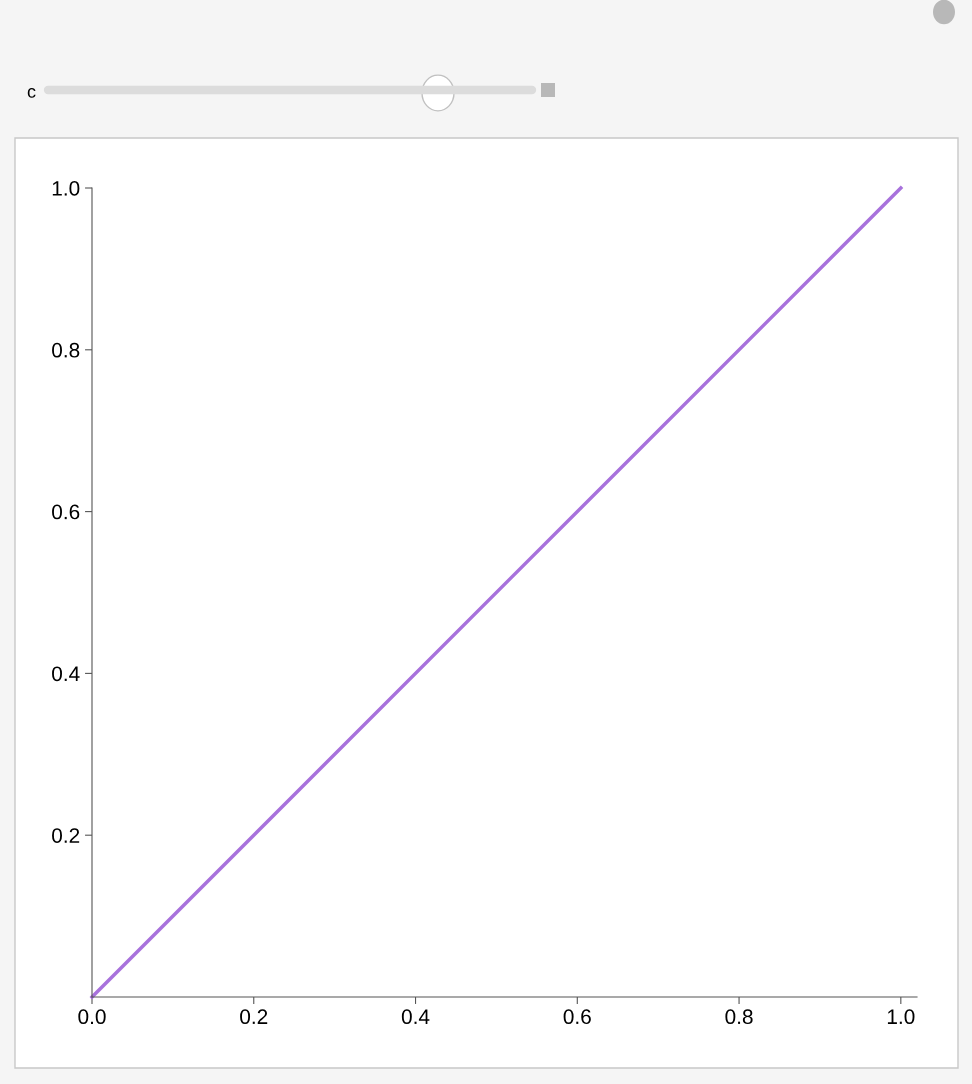  What do you see at coordinates (254, 1017) in the screenshot?
I see `x-tick-label: 0.2` at bounding box center [254, 1017].